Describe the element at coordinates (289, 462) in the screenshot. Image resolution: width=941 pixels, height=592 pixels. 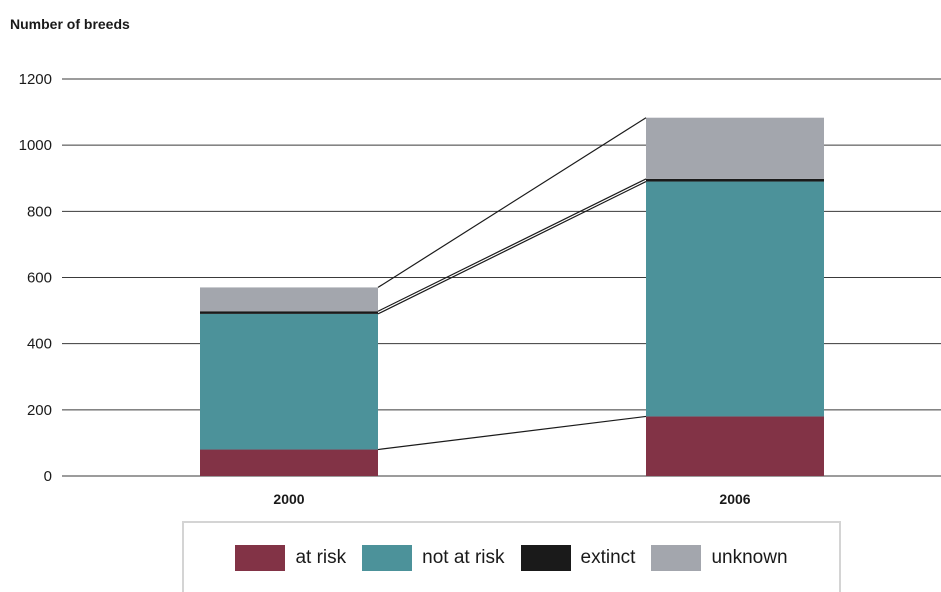
I see `bar-2000-at-risk` at that location.